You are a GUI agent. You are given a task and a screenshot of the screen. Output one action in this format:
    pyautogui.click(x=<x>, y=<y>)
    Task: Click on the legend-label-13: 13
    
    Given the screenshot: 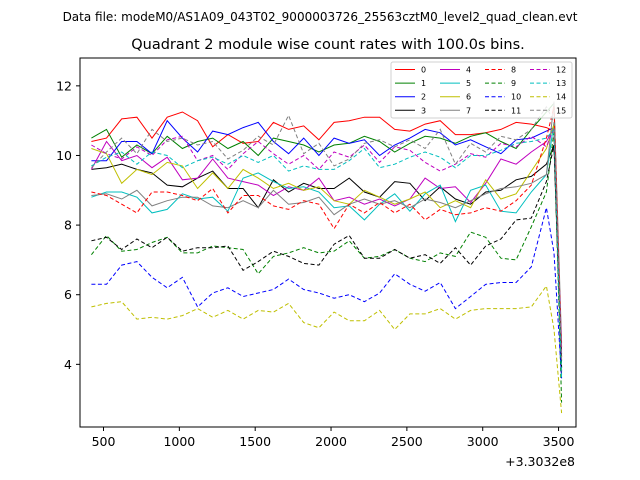 What is the action you would take?
    pyautogui.click(x=561, y=83)
    